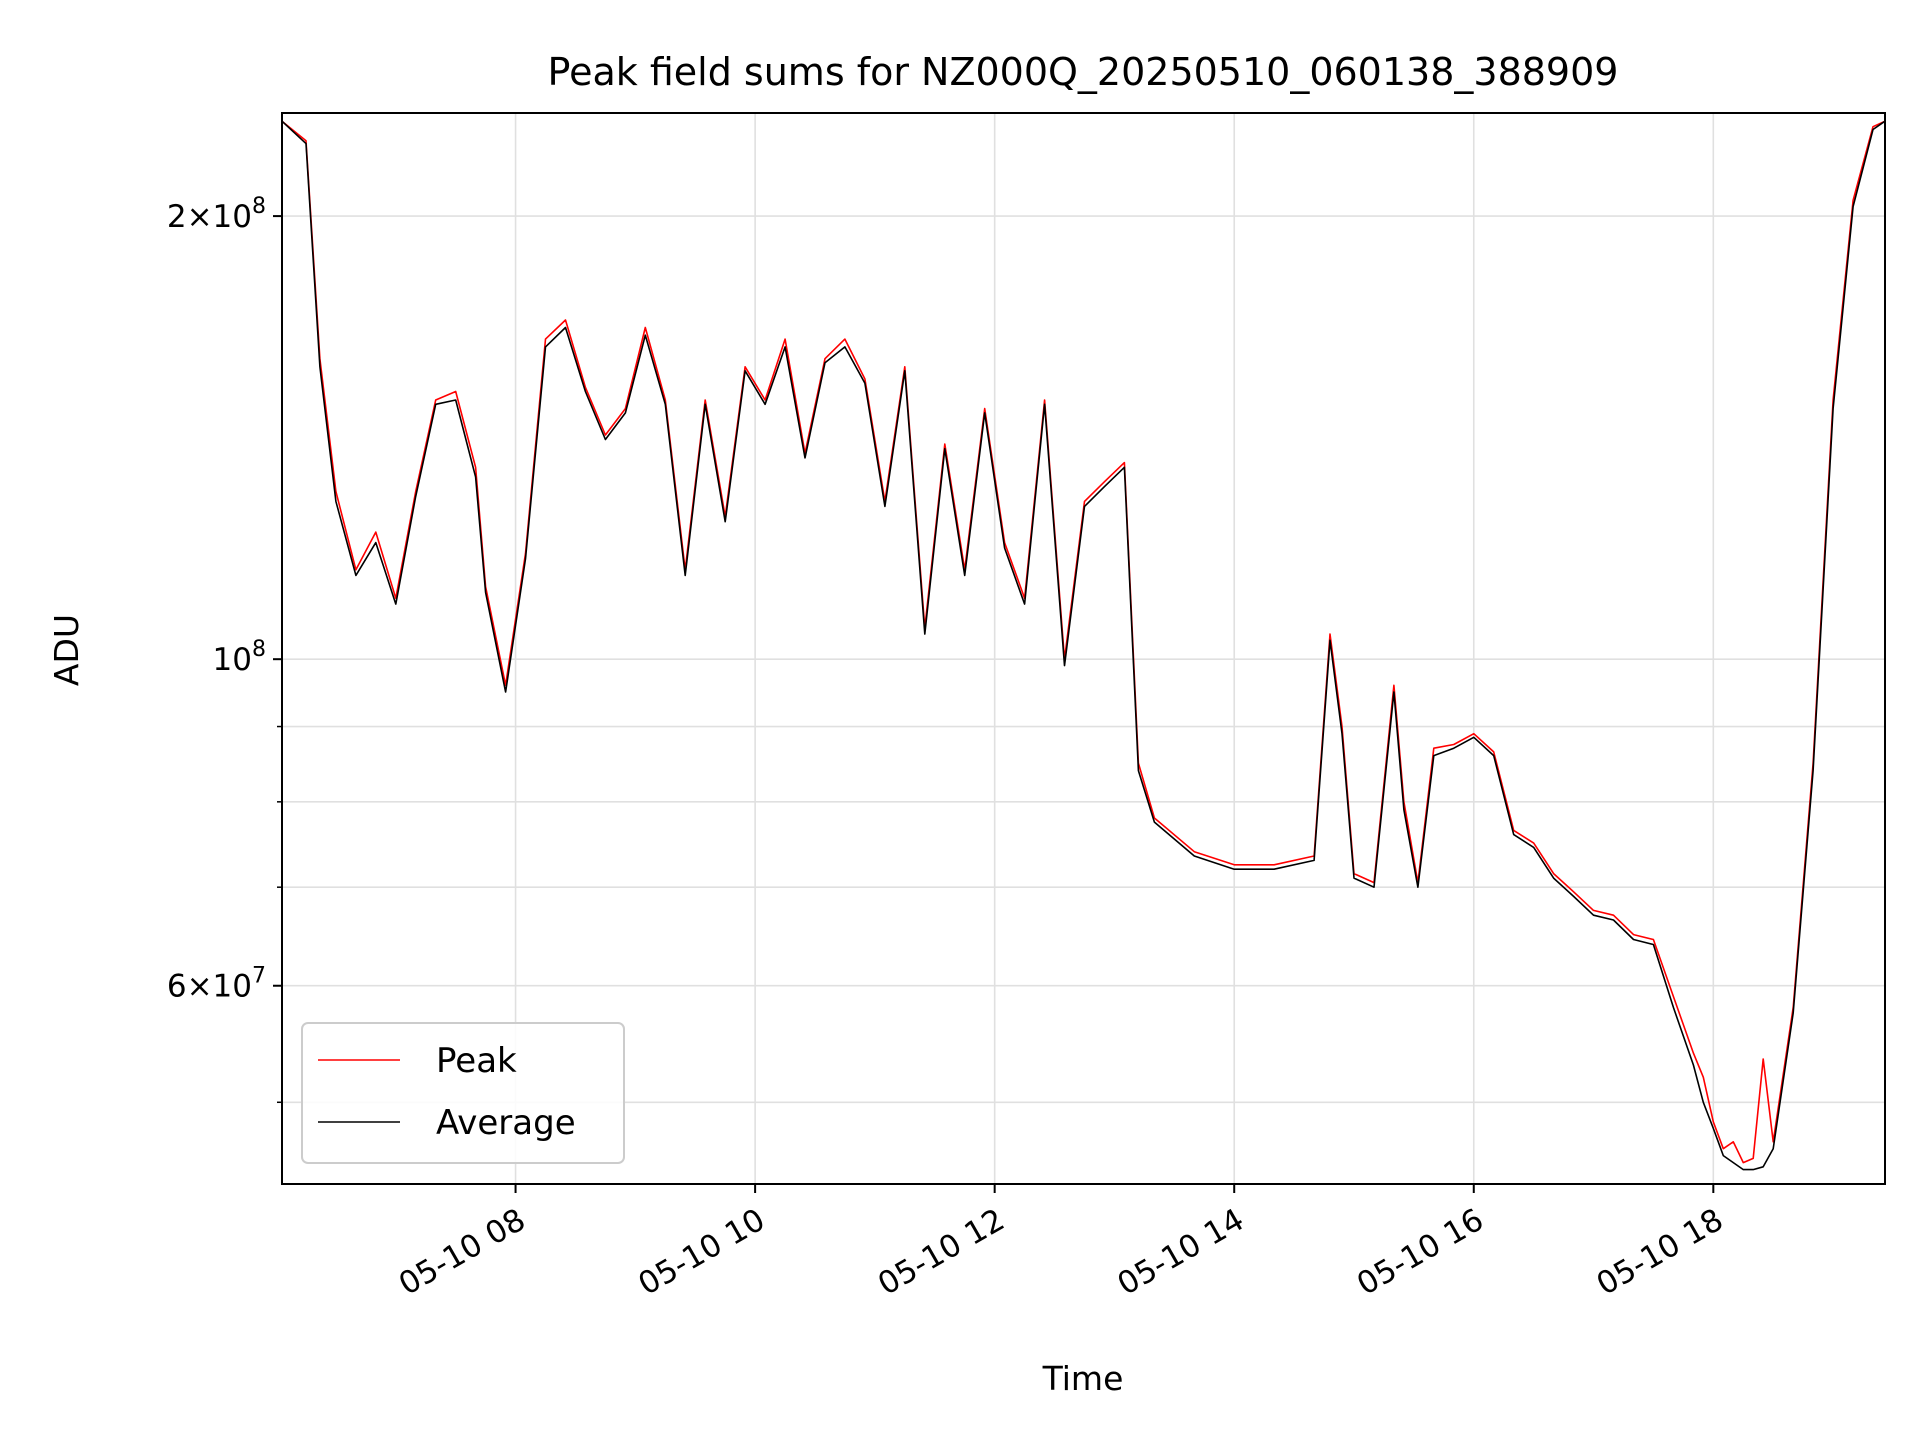  What do you see at coordinates (216, 984) in the screenshot?
I see `y-tick-label: 6×107` at bounding box center [216, 984].